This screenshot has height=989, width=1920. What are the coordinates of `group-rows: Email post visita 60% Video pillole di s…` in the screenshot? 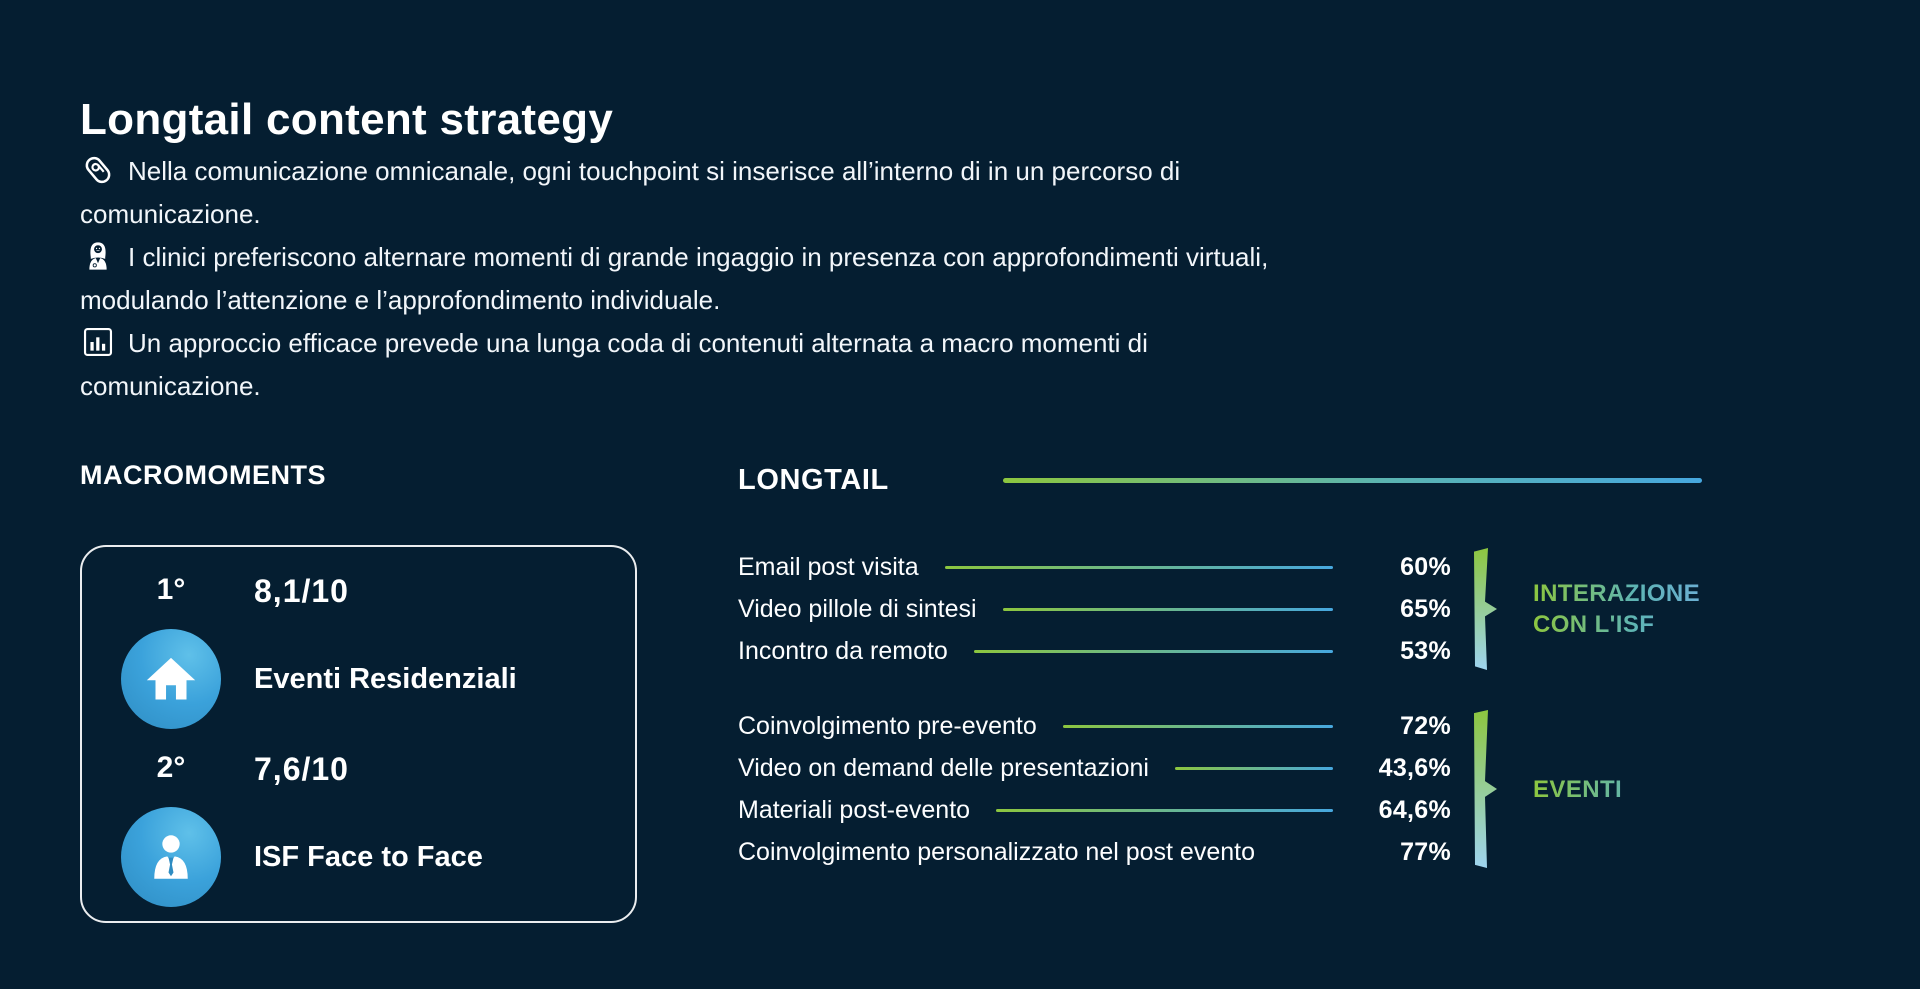 It's located at (1094, 609).